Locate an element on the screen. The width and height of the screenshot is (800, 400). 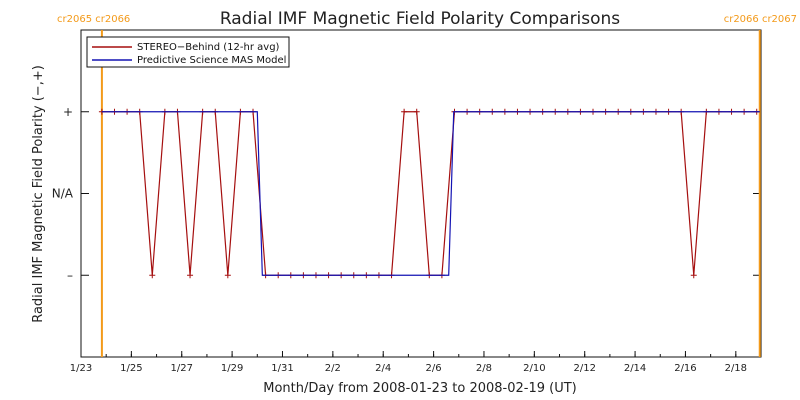
x-tick-label: 2/6 is located at coordinates (434, 368).